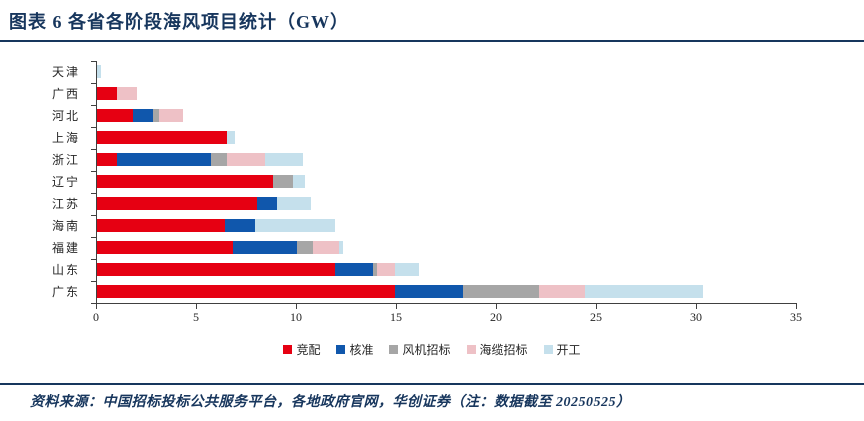 This screenshot has width=864, height=421. I want to click on legend-label: 风机招标, so click(426, 350).